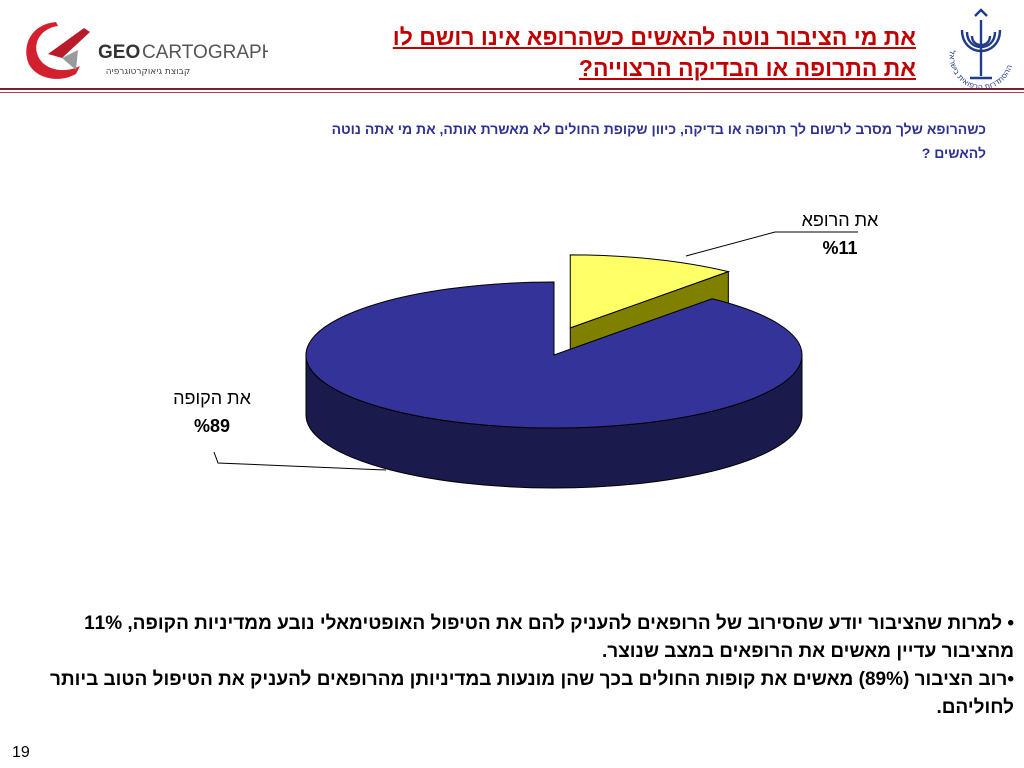  Describe the element at coordinates (771, 244) in the screenshot. I see `leader-line-doctor` at that location.